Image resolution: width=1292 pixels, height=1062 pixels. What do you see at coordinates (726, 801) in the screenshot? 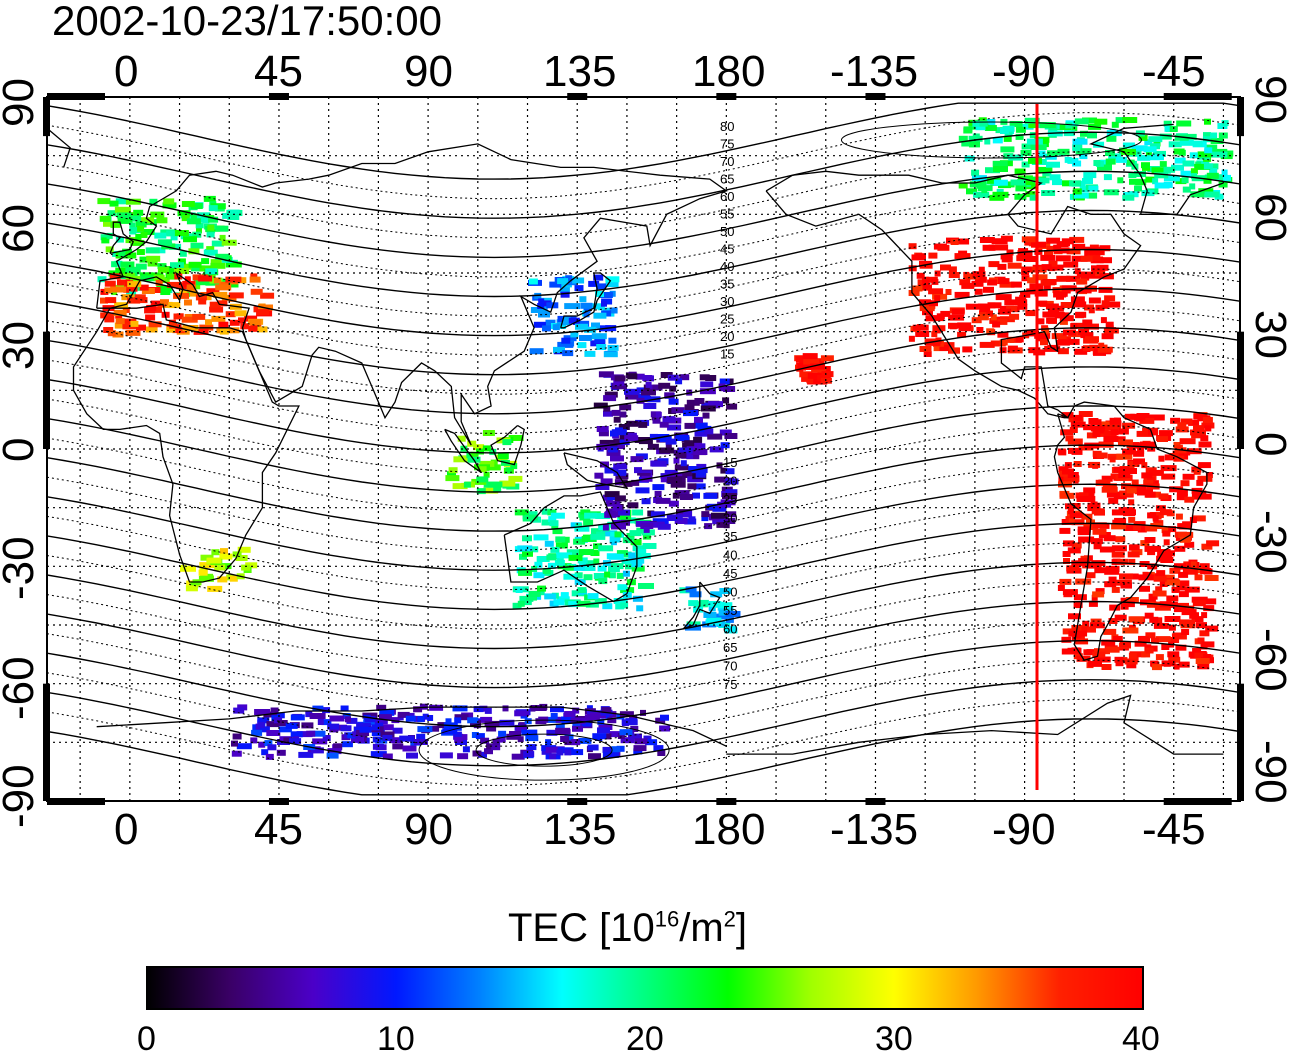
I see `bottom-tick-bar` at bounding box center [726, 801].